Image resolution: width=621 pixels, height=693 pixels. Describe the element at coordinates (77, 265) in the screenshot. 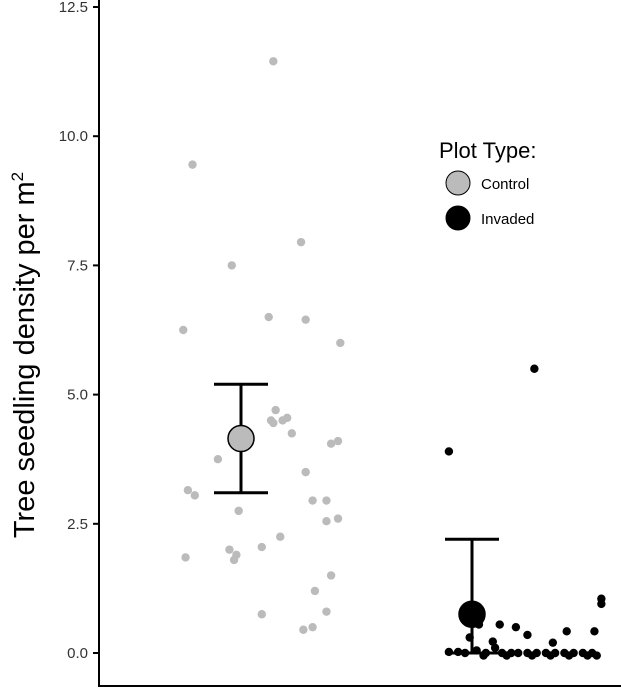

I see `y-tick-label: 7.5` at that location.